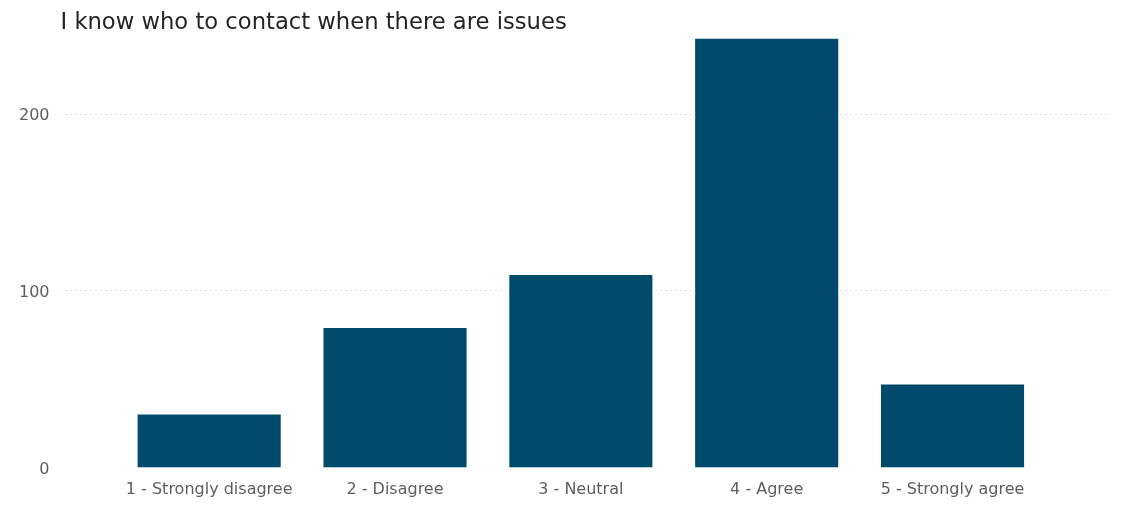  Describe the element at coordinates (767, 488) in the screenshot. I see `x-tick-label: 4 - Agree` at that location.